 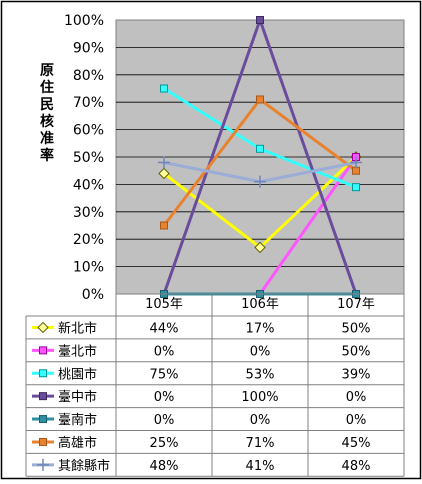 What do you see at coordinates (260, 443) in the screenshot?
I see `data-label: 71%` at bounding box center [260, 443].